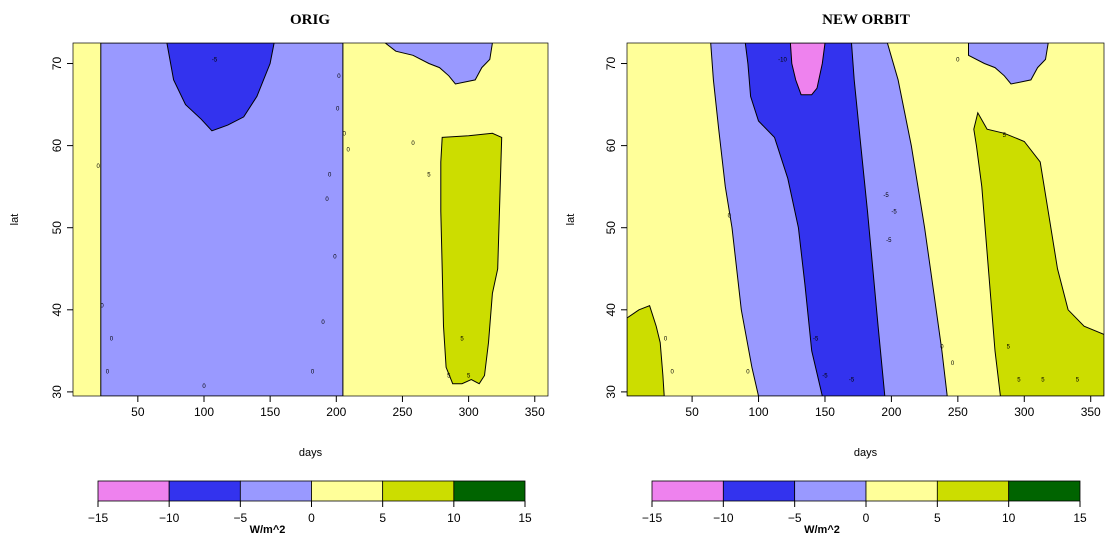 Image resolution: width=1105 pixels, height=550 pixels. What do you see at coordinates (310, 20) in the screenshot?
I see `chart-title: ORIG` at bounding box center [310, 20].